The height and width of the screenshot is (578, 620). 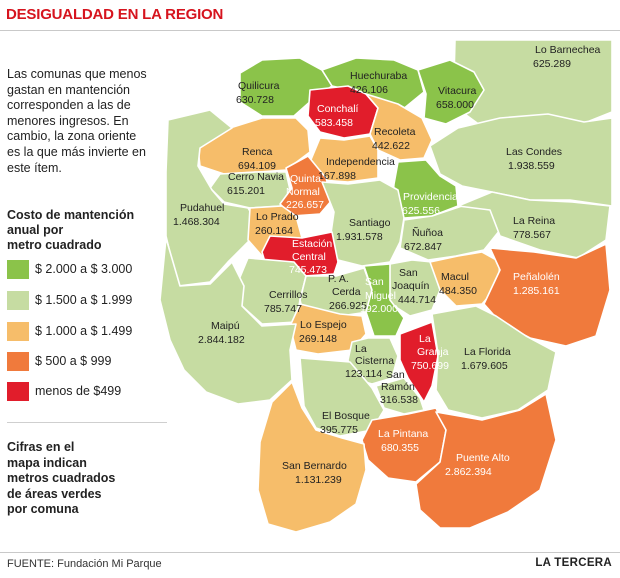 What do you see at coordinates (312, 244) in the screenshot?
I see `comuna-name-estacion-central: Estación` at bounding box center [312, 244].